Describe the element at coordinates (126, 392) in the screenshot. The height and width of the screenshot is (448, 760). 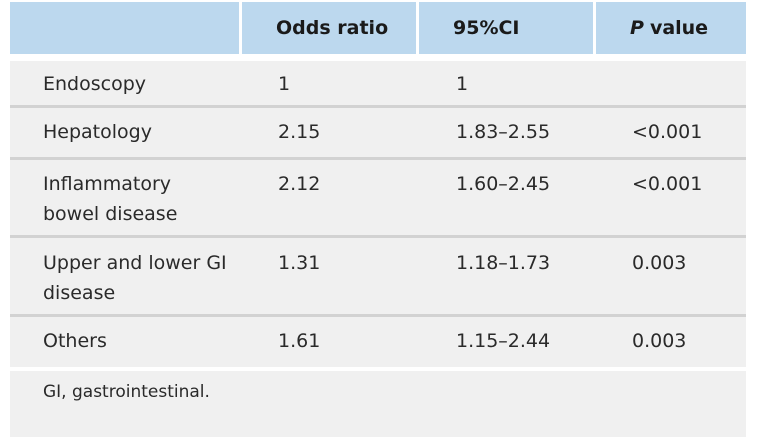
I see `footnote-text: GI, gastrointestinal.` at that location.